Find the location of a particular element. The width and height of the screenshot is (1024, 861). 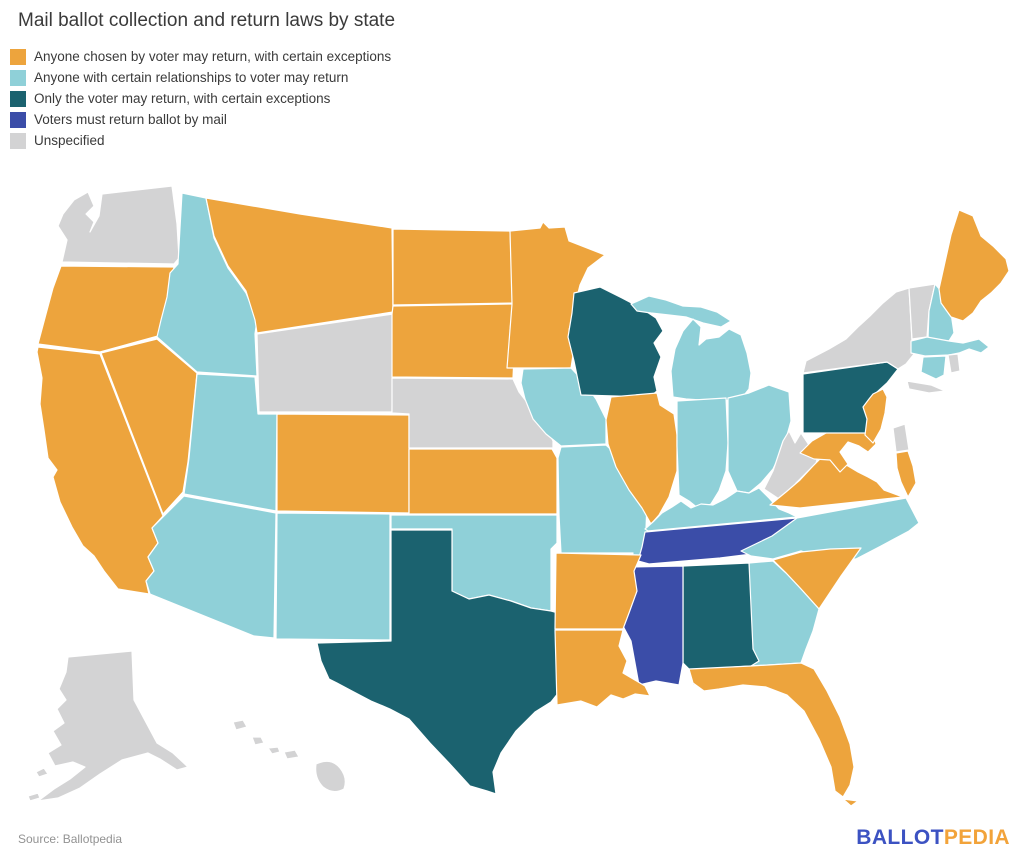

legend-label: Unspecified is located at coordinates (69, 140).